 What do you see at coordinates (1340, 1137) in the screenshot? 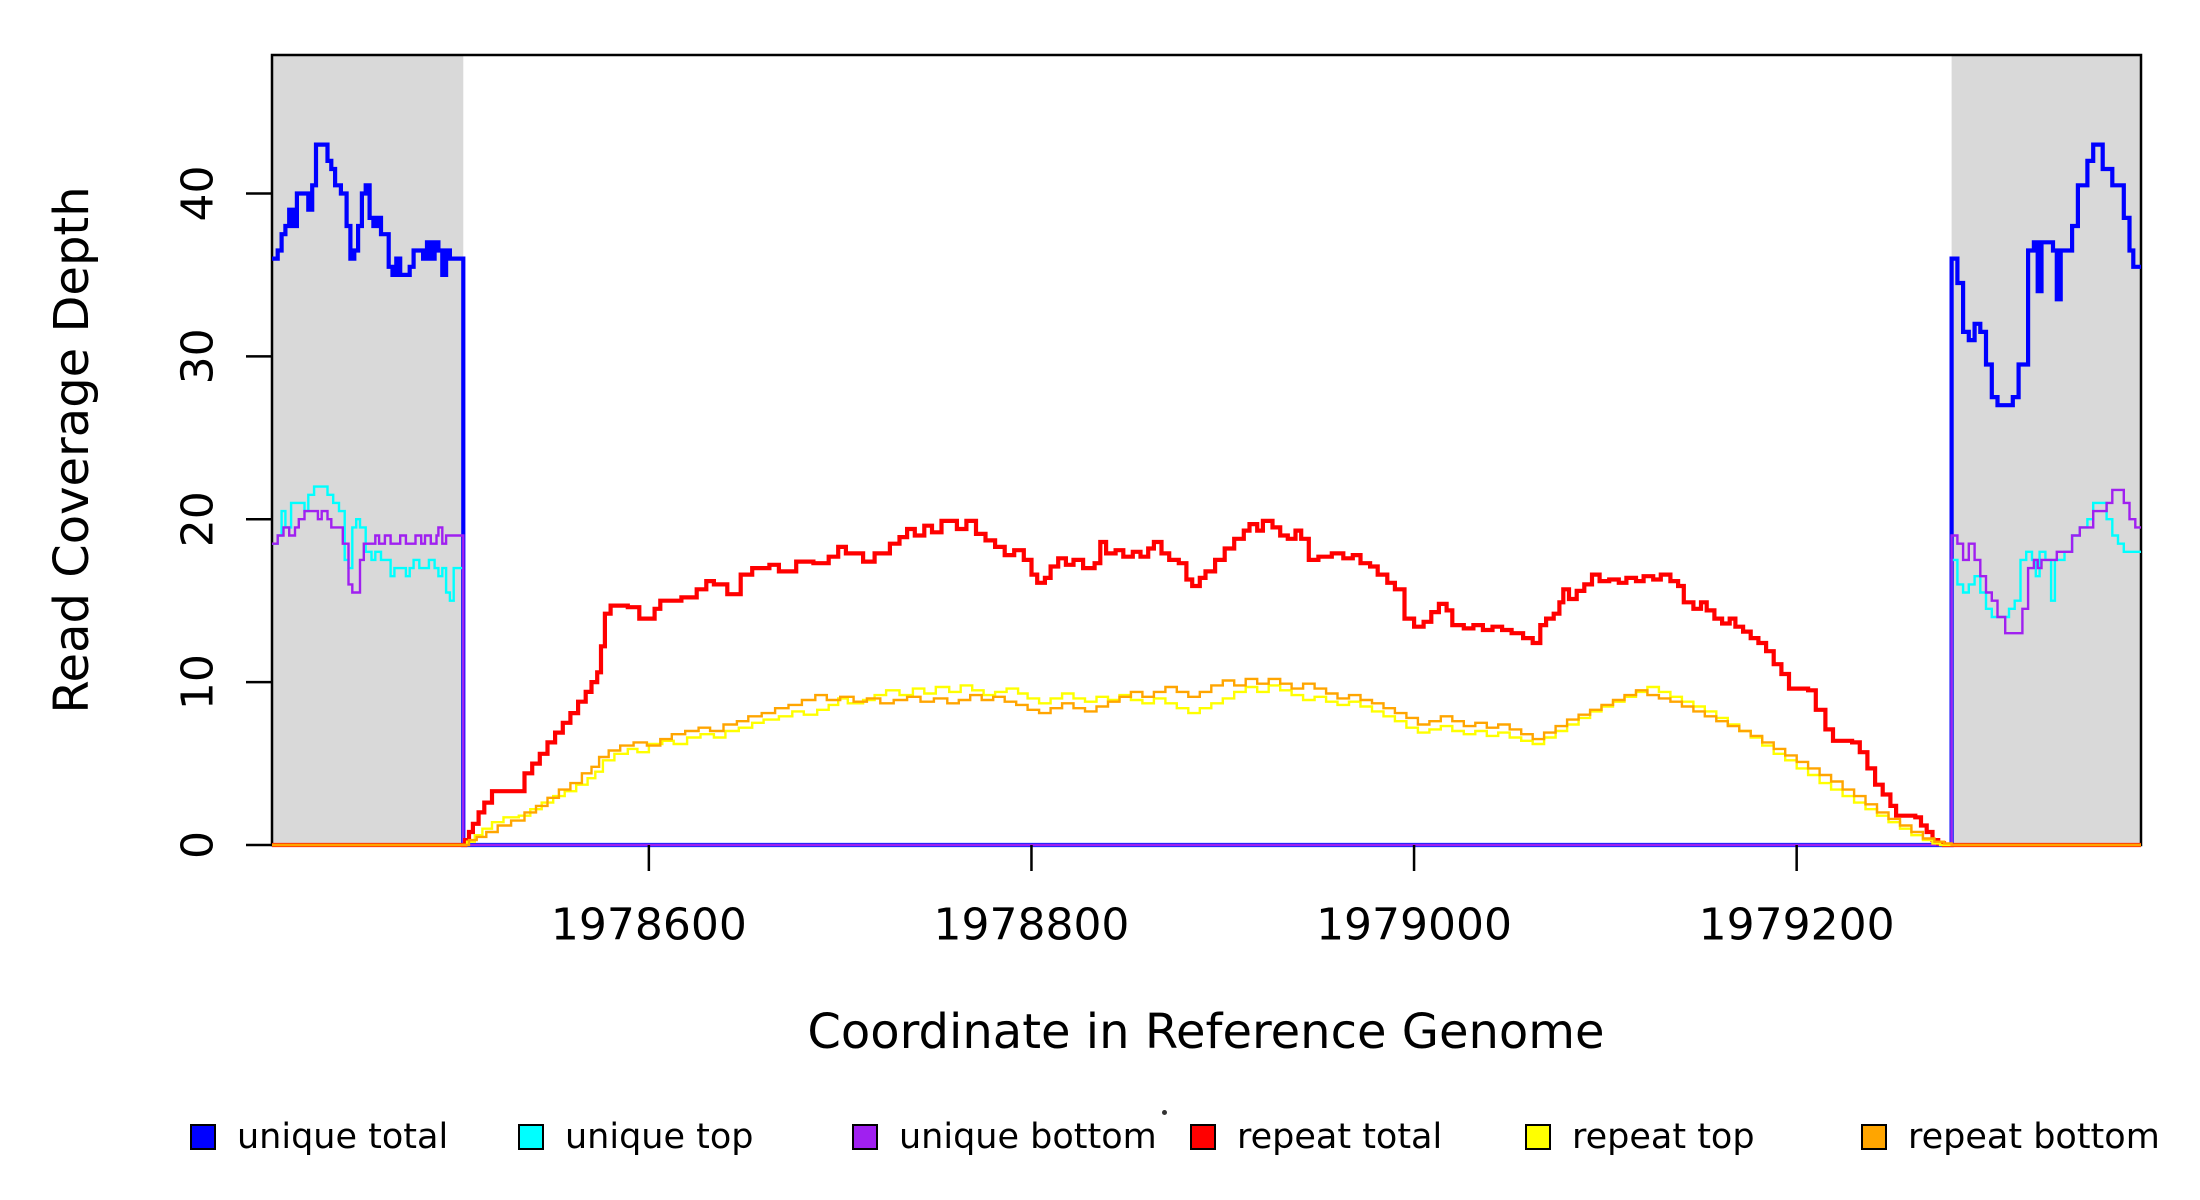
I see `legend-label: repeat total` at bounding box center [1340, 1137].